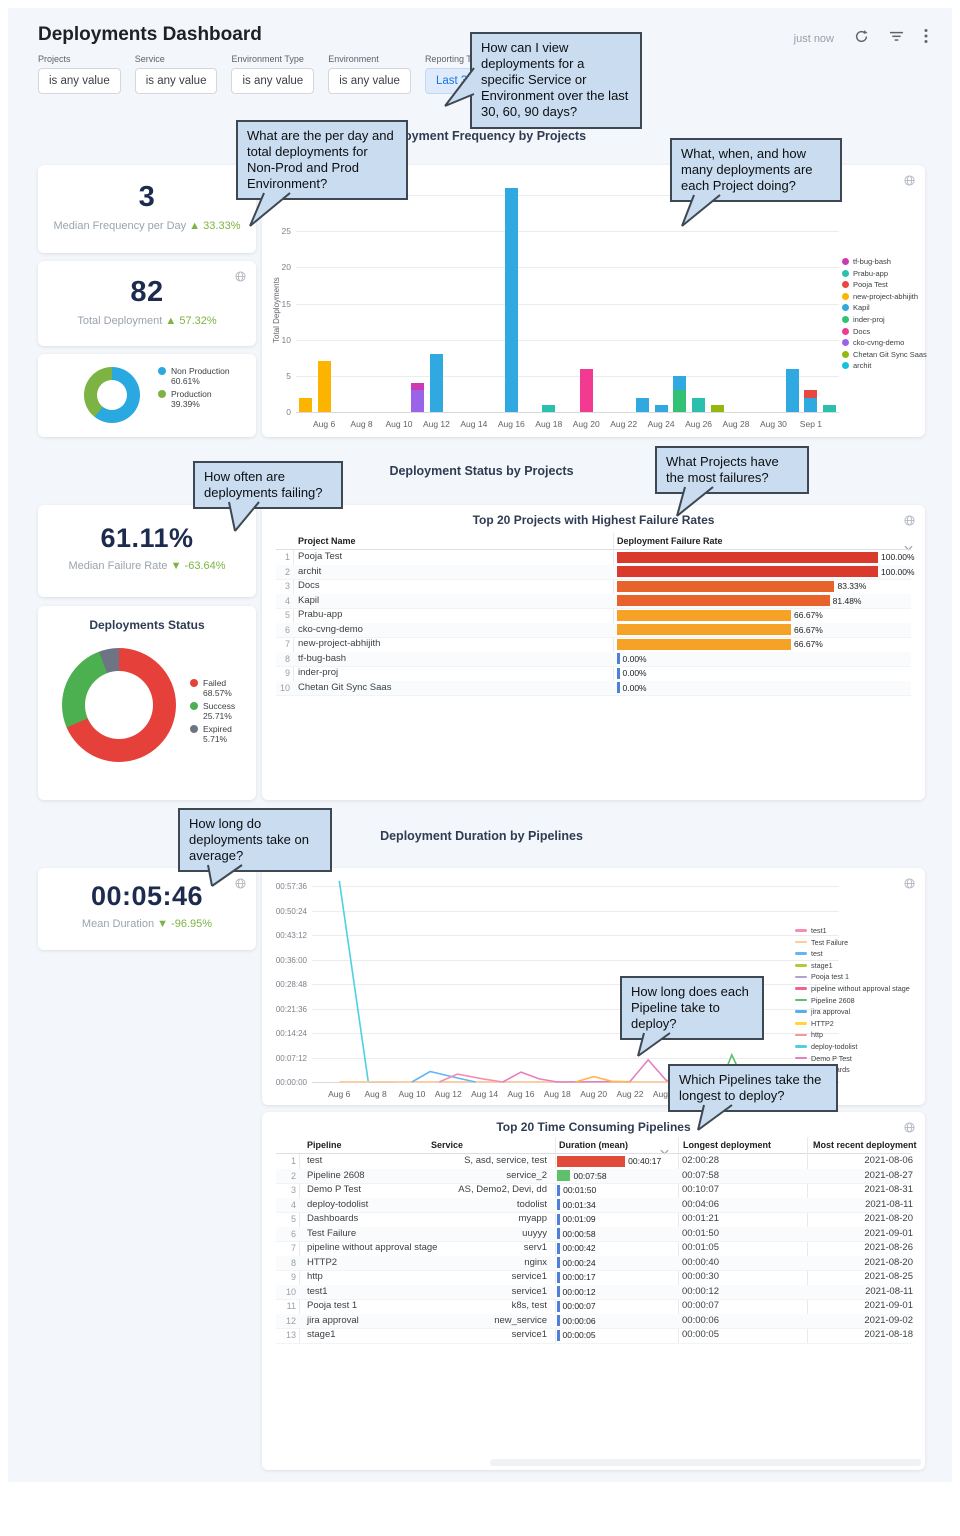 Image resolution: width=960 pixels, height=1536 pixels. I want to click on legend-item: Success 25.71%, so click(222, 711).